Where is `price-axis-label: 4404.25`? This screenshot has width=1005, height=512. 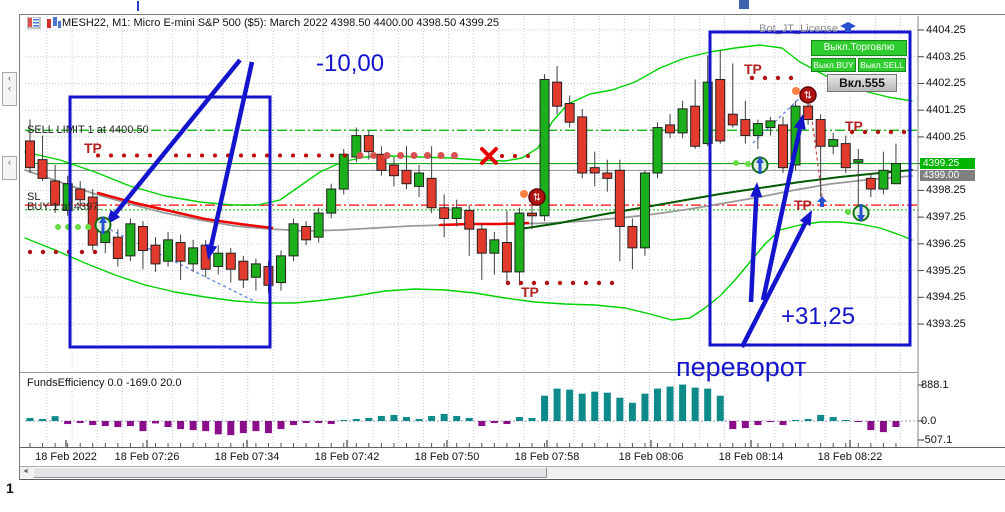
price-axis-label: 4404.25 is located at coordinates (946, 30).